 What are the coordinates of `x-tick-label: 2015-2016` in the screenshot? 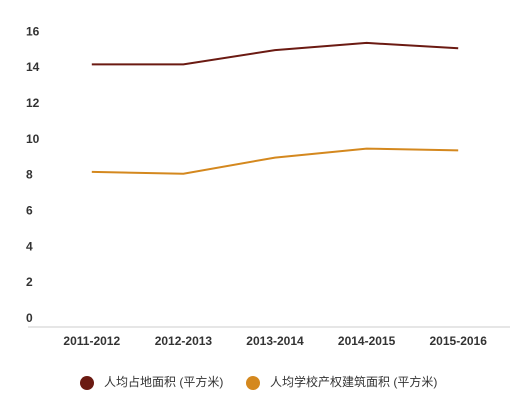 It's located at (459, 341).